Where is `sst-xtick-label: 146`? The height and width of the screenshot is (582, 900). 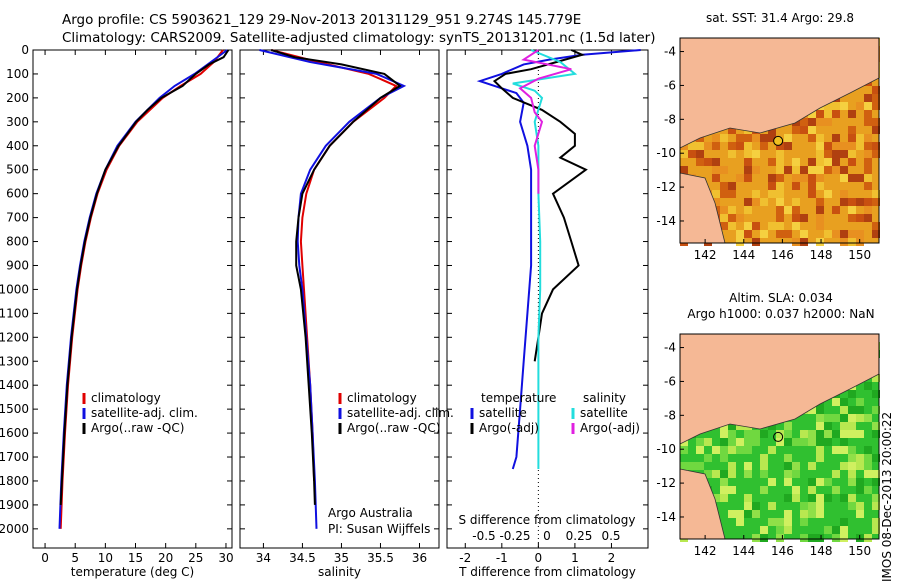
sst-xtick-label: 146 is located at coordinates (782, 255).